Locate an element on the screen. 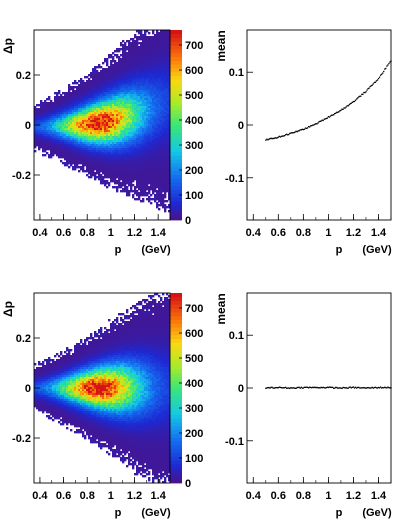  heatmap-cells is located at coordinates (102, 388).